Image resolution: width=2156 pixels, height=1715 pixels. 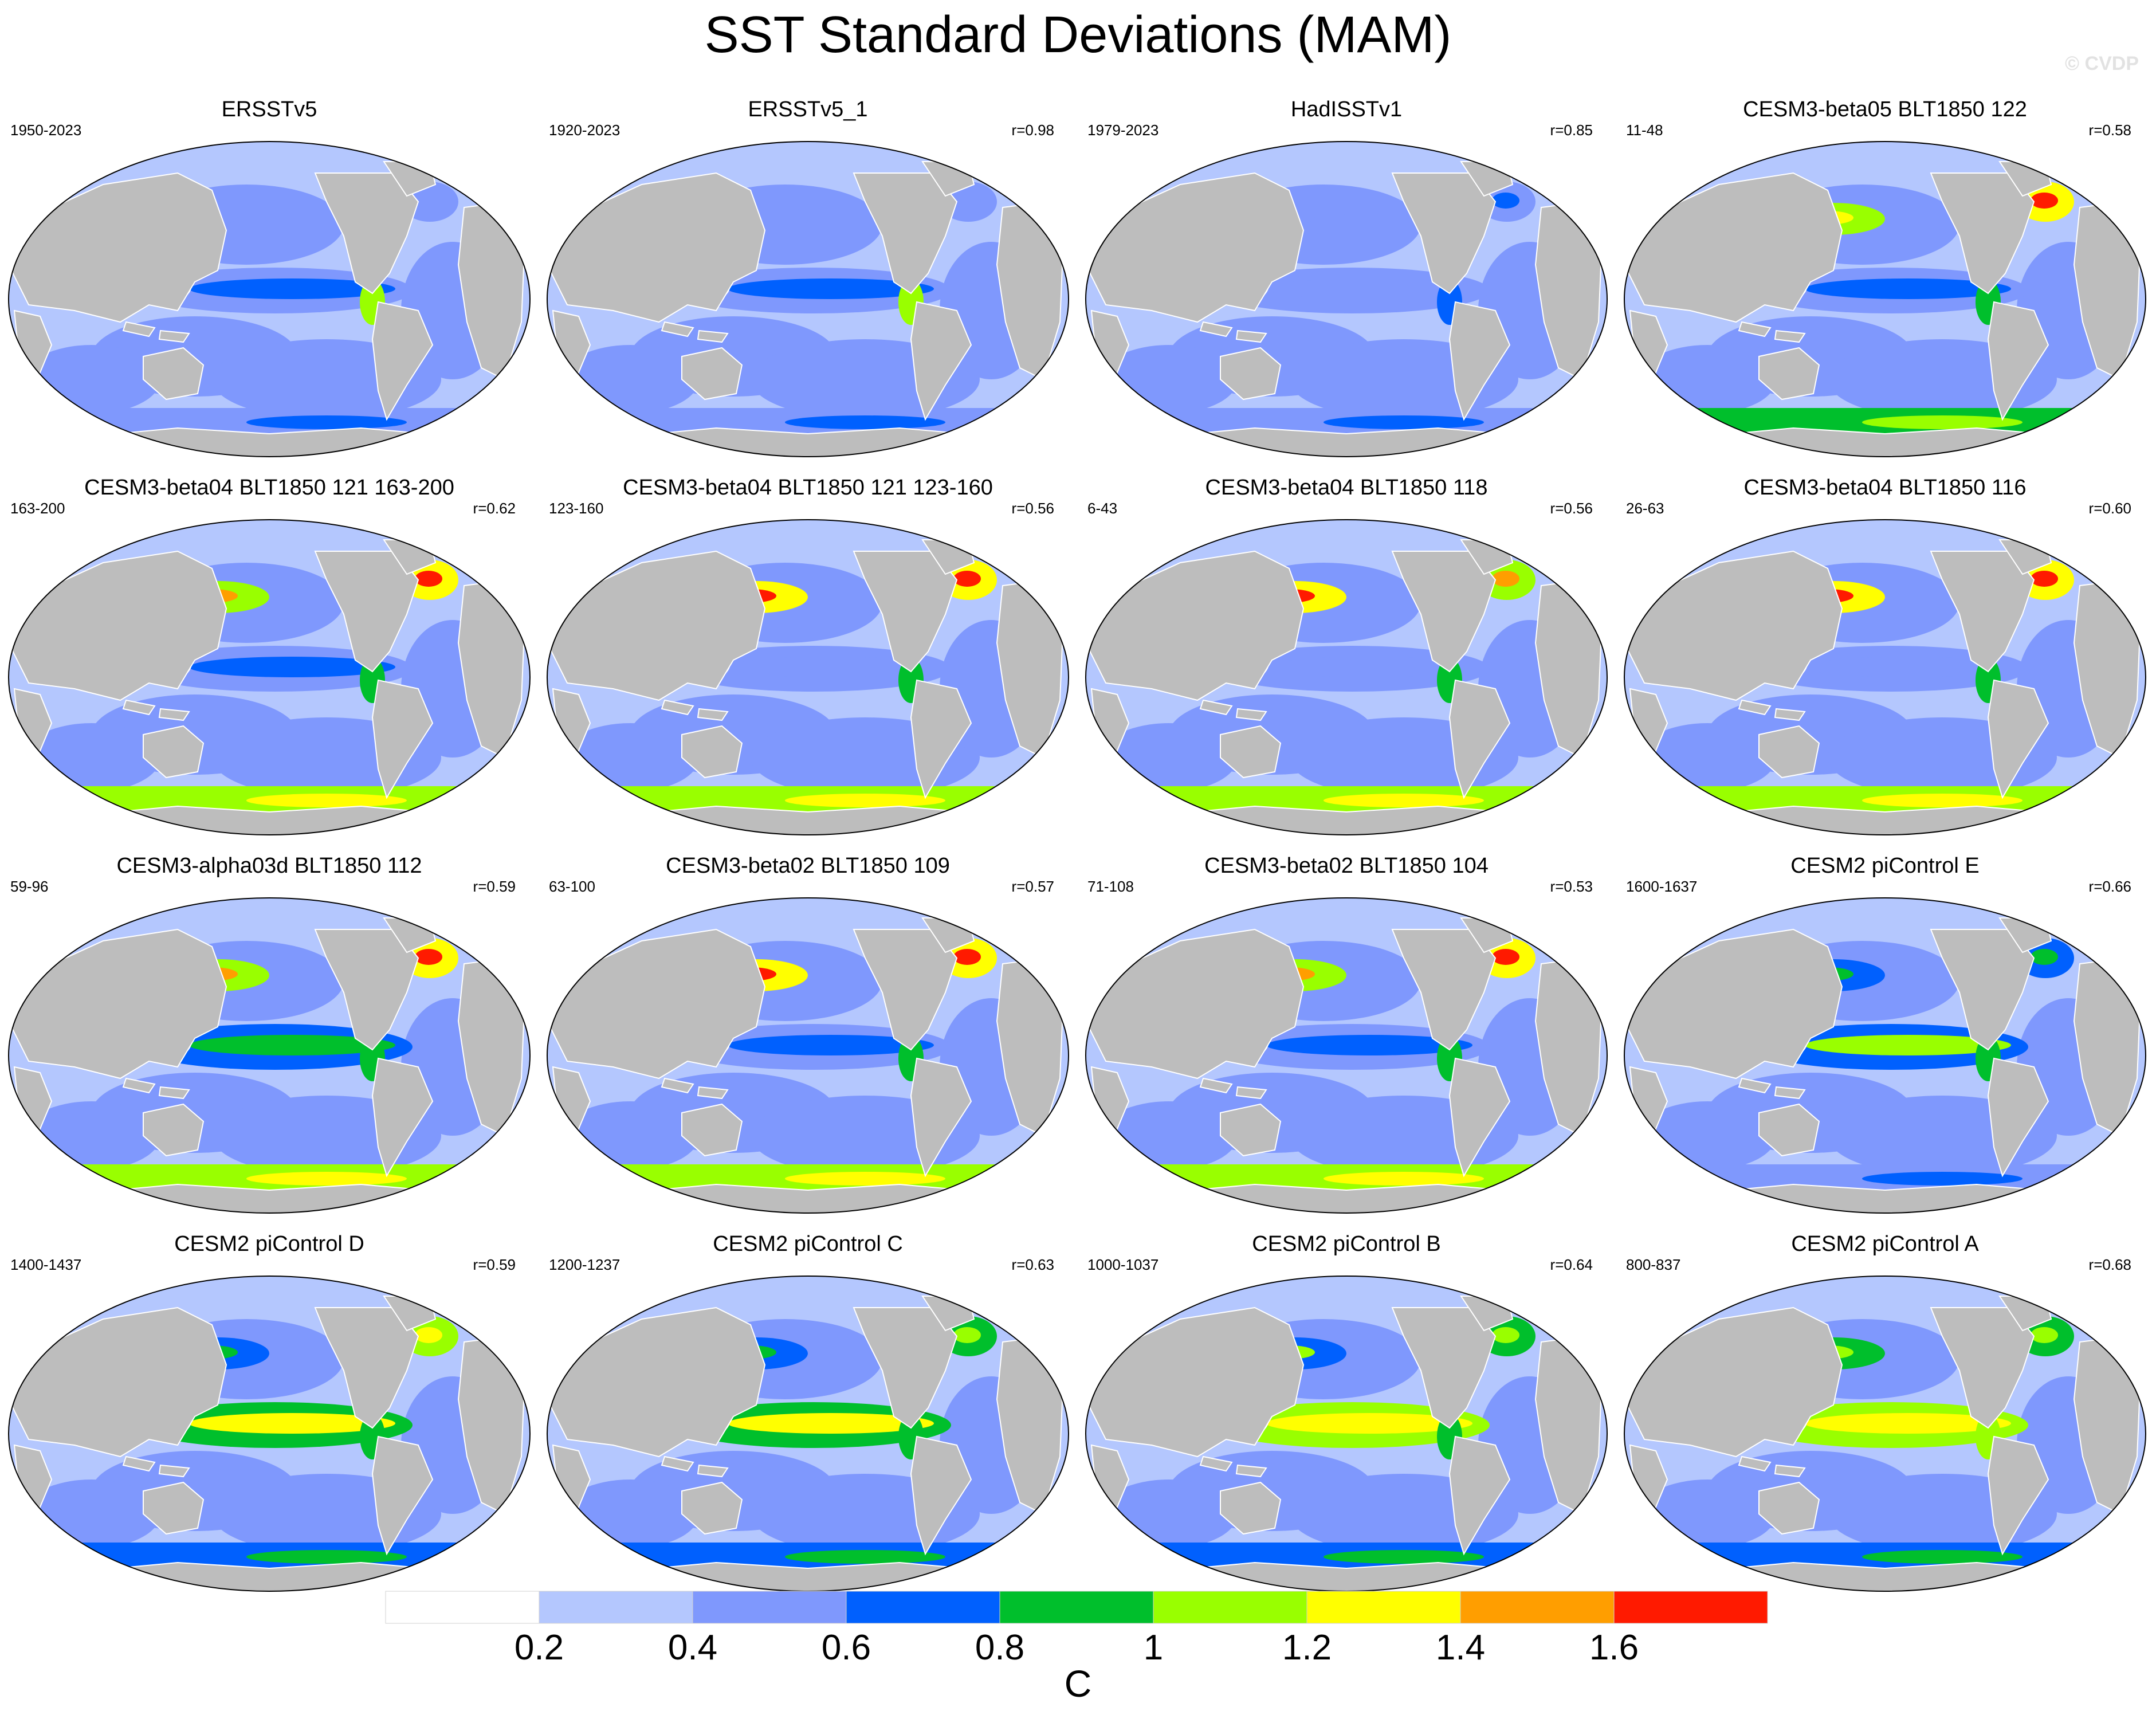 I want to click on map-panel: CESM2 piControl C 1200-1237 r=0.63, so click(x=808, y=1417).